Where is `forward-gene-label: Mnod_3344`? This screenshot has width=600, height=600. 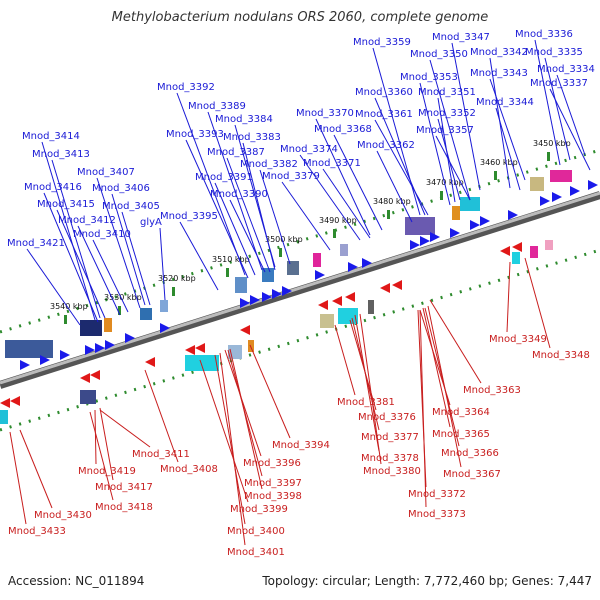
forward-gene-label: Mnod_3344 is located at coordinates (505, 102).